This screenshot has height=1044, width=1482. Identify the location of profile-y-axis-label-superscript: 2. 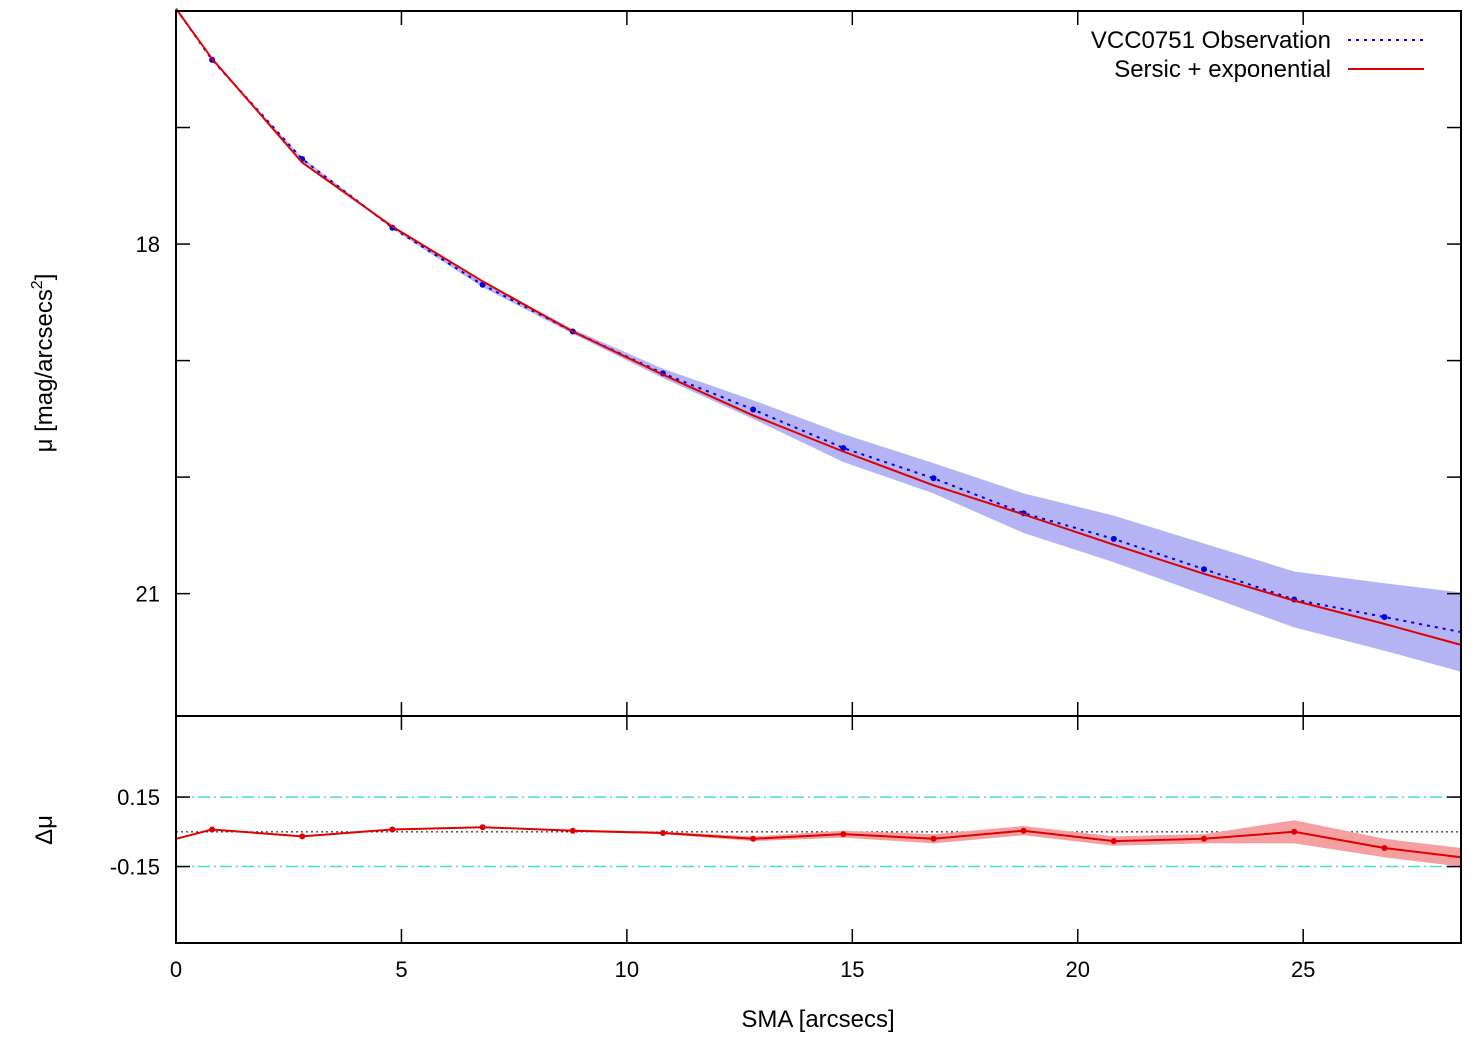
(37, 284).